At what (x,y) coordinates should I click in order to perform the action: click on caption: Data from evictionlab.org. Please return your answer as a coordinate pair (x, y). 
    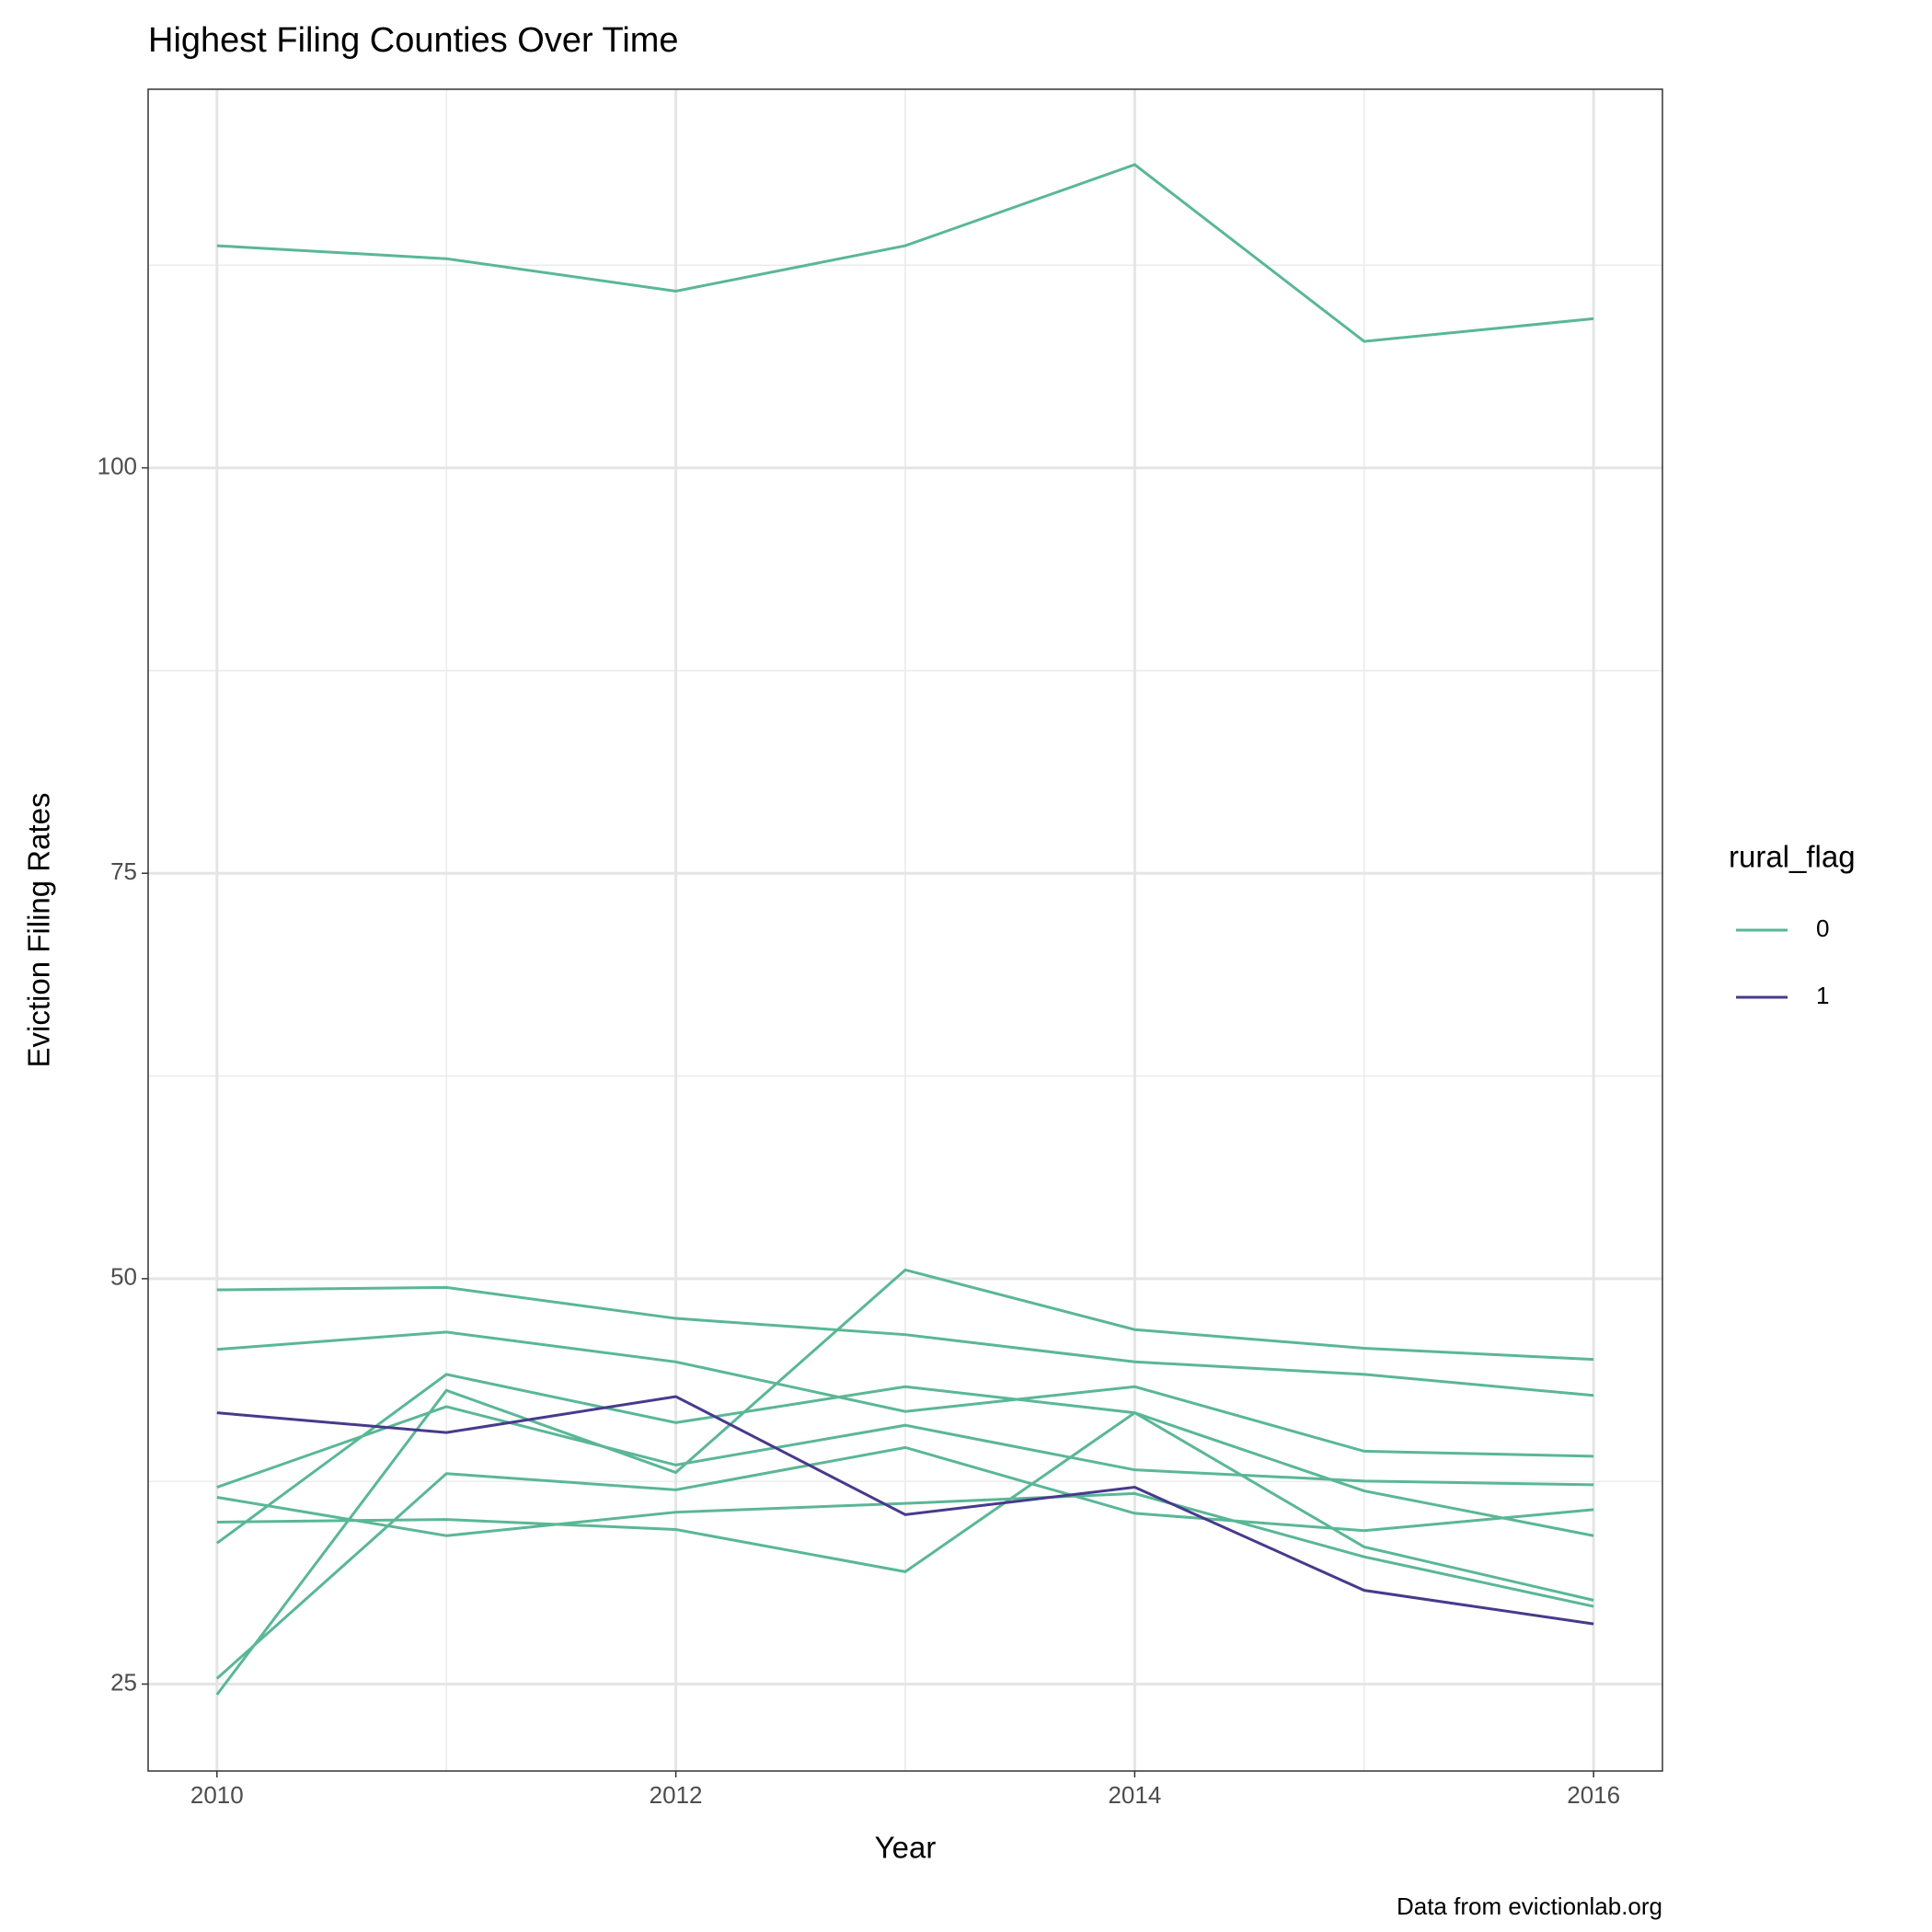
    Looking at the image, I should click on (1529, 1906).